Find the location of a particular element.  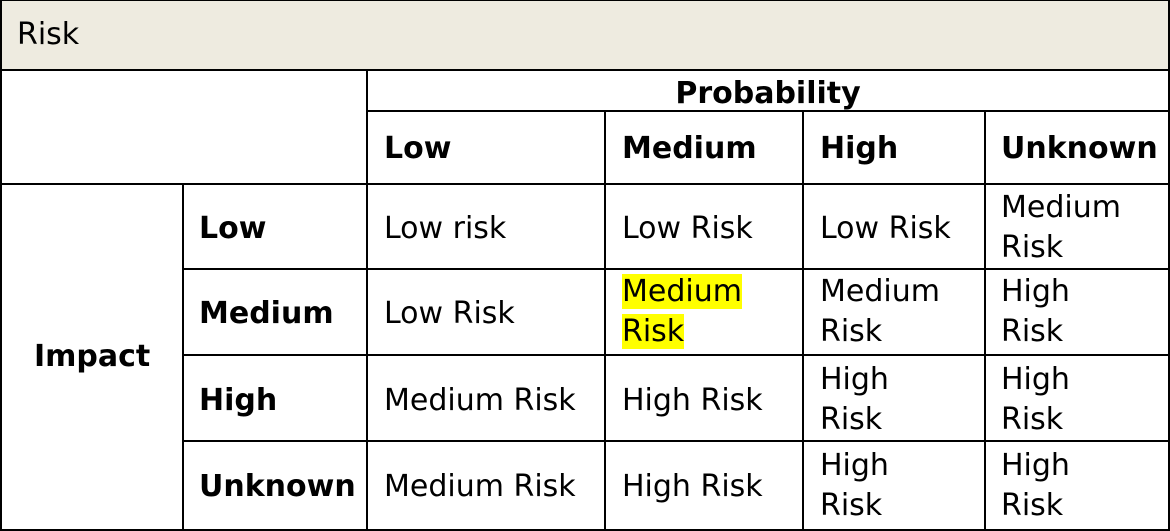

probability-header: Probability is located at coordinates (768, 93).